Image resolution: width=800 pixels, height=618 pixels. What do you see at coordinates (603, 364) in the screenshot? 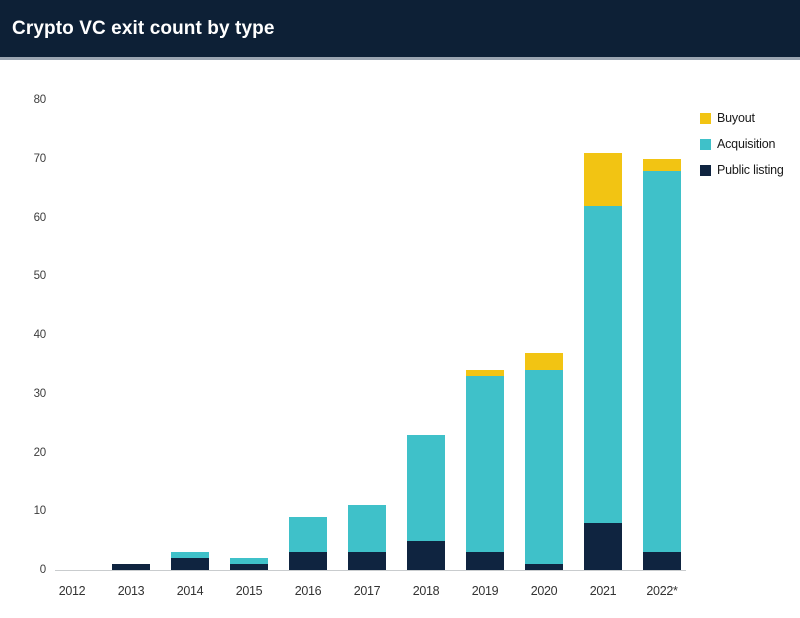
I see `bar-segment-acquisition-2021` at bounding box center [603, 364].